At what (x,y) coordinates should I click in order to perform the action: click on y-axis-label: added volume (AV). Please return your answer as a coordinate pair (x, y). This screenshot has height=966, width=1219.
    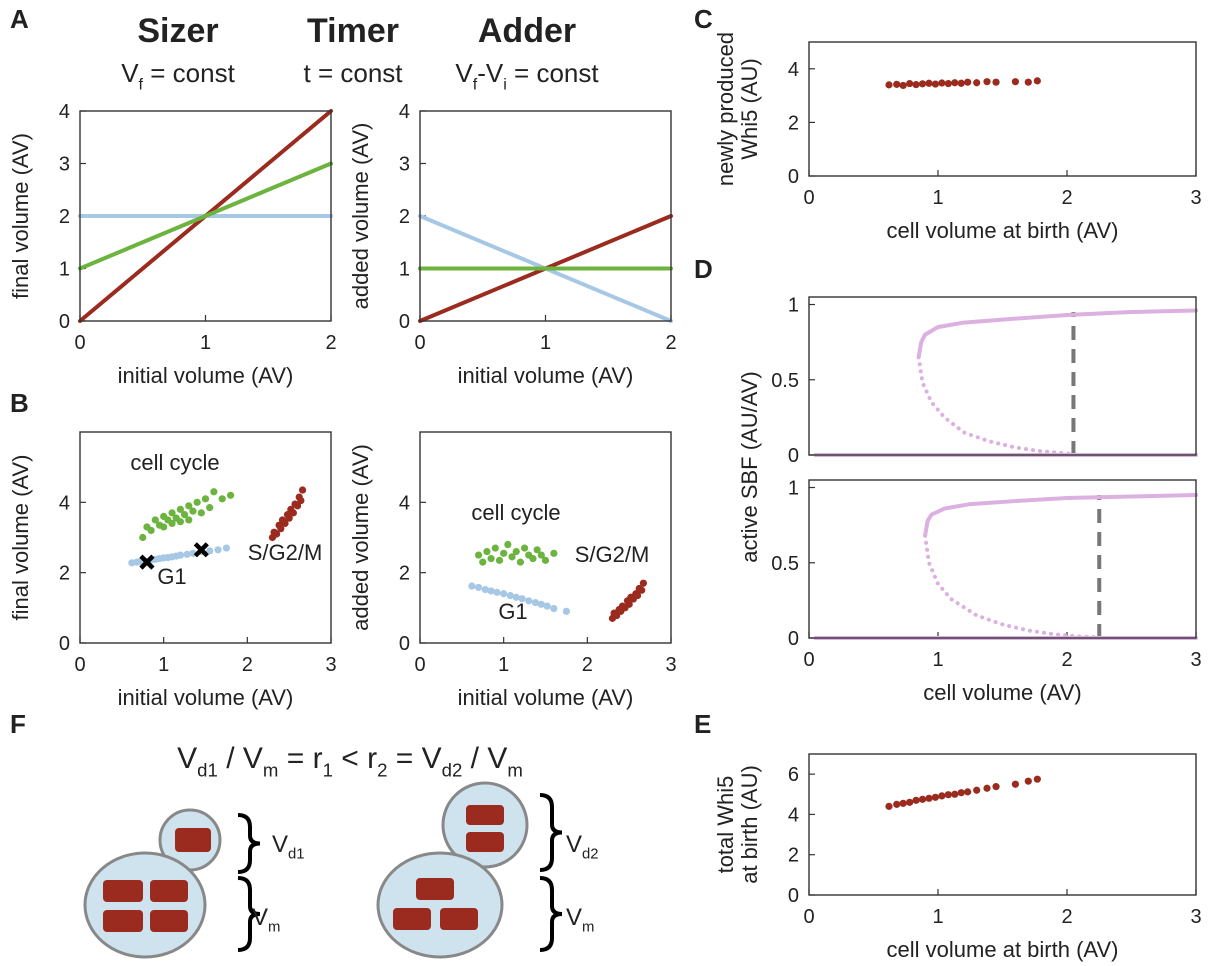
    Looking at the image, I should click on (360, 216).